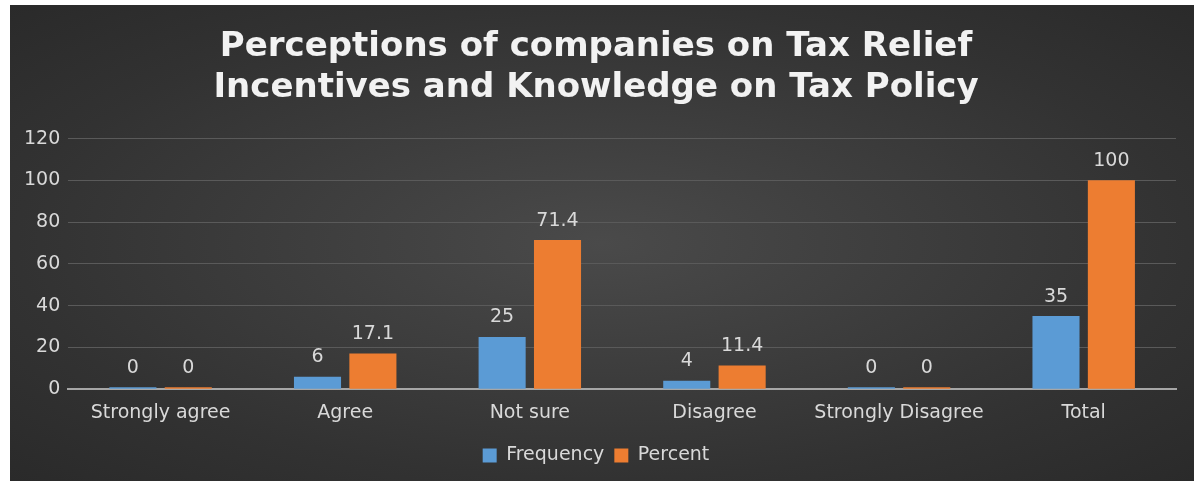 This screenshot has width=1194, height=481. I want to click on y-tick-label: 60, so click(48, 261).